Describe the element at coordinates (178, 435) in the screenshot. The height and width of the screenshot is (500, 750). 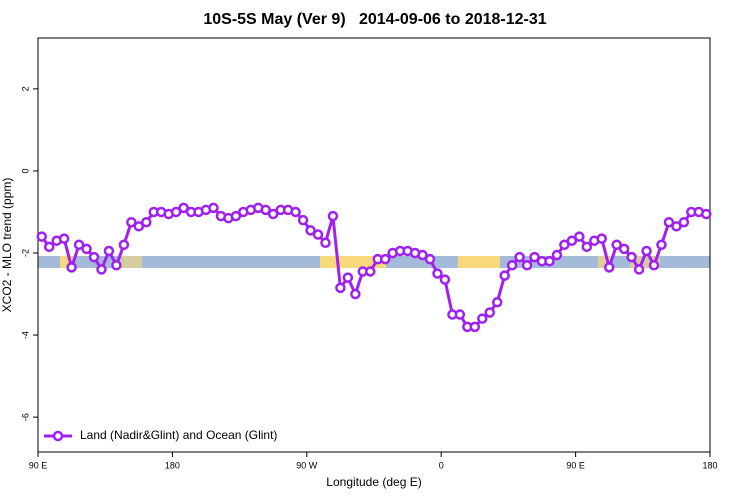
I see `legend-label: Land (Nadir&Glint) and Ocean (Glint)` at that location.